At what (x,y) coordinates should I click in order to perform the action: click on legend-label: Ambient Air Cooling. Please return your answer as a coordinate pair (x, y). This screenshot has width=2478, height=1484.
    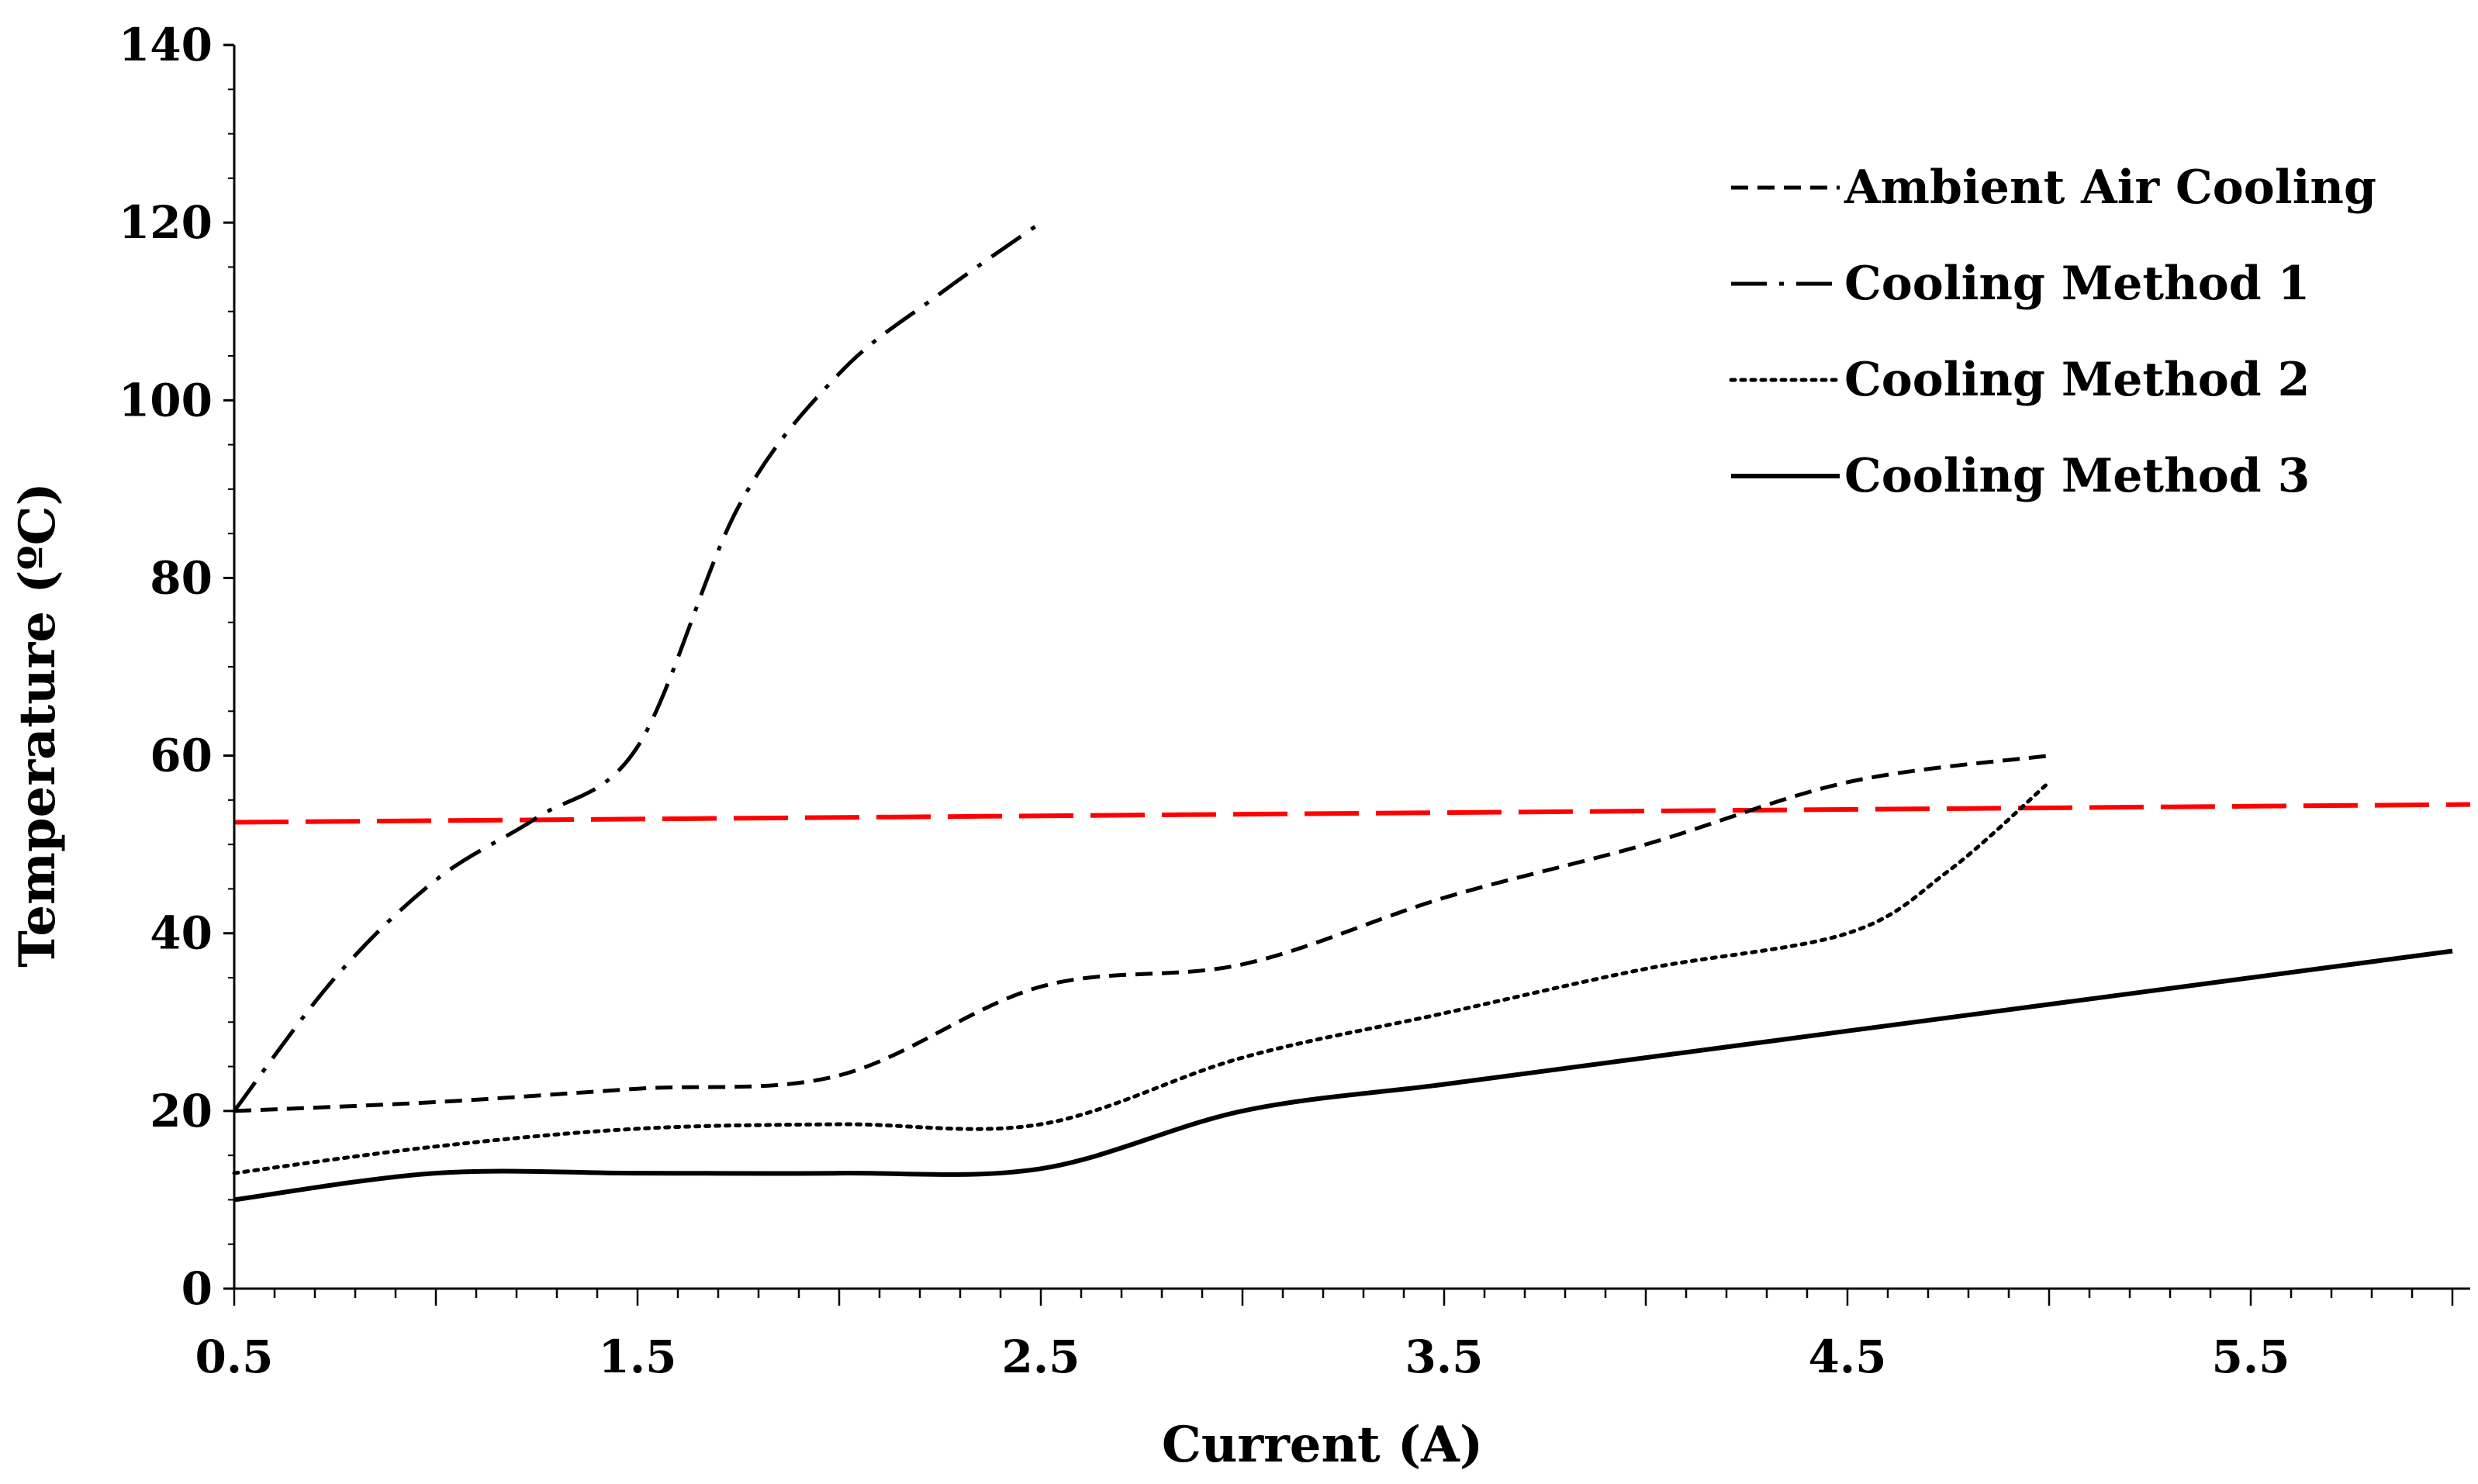
    Looking at the image, I should click on (2110, 187).